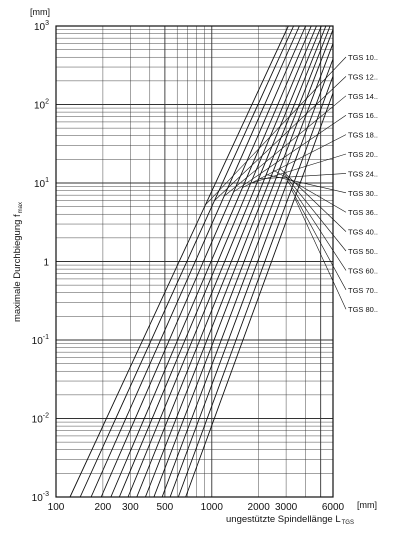 Image resolution: width=400 pixels, height=539 pixels. I want to click on x-tick-label: 100, so click(56, 507).